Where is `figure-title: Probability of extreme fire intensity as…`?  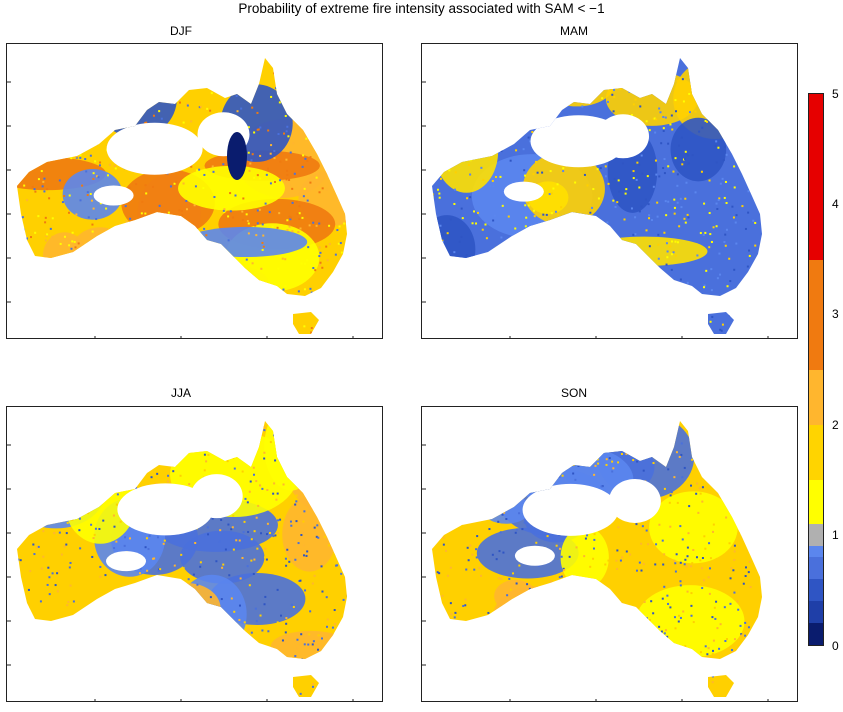 figure-title: Probability of extreme fire intensity as… is located at coordinates (421, 8).